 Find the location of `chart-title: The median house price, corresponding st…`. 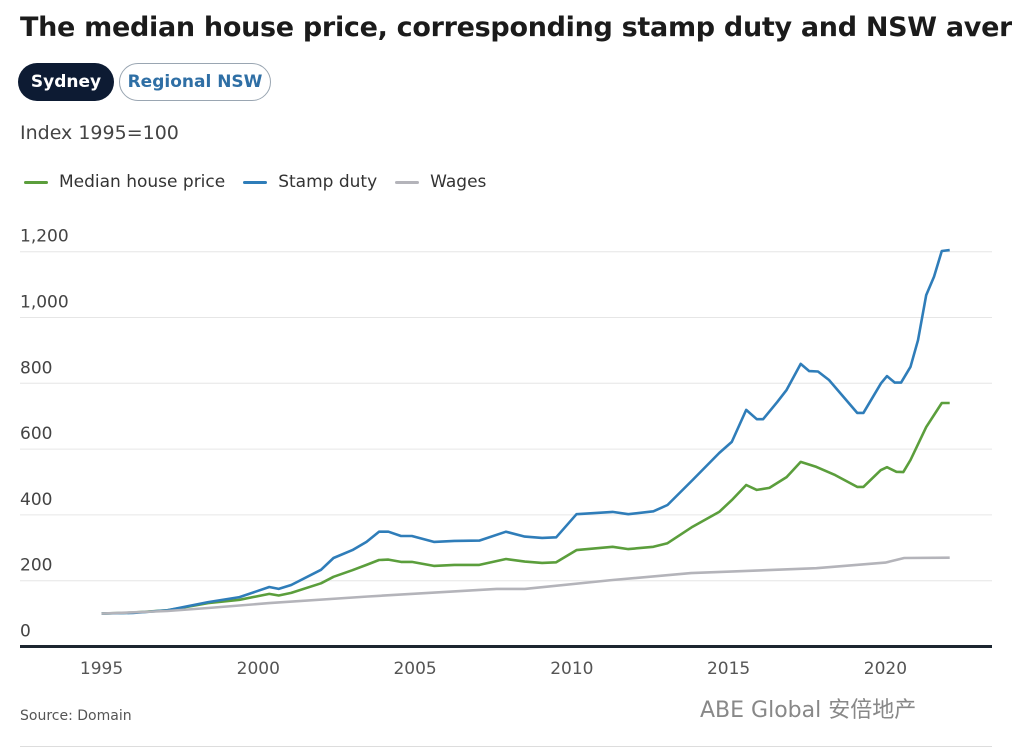

chart-title: The median house price, corresponding st… is located at coordinates (516, 27).